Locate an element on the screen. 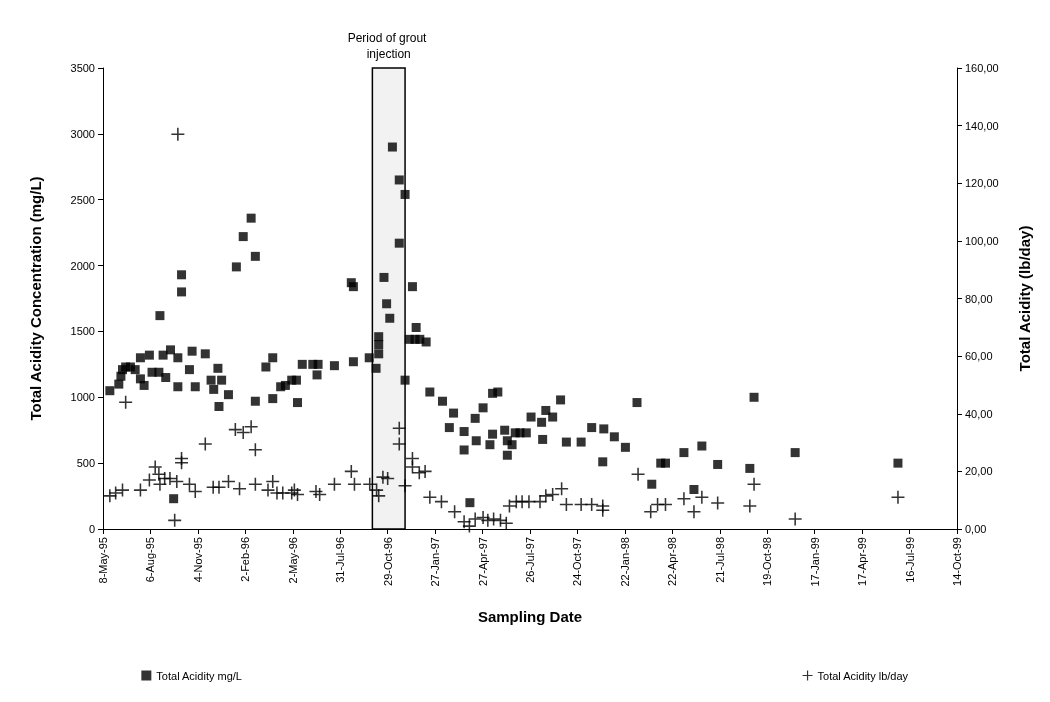  x-tick-label: 8-May-95 is located at coordinates (103, 560).